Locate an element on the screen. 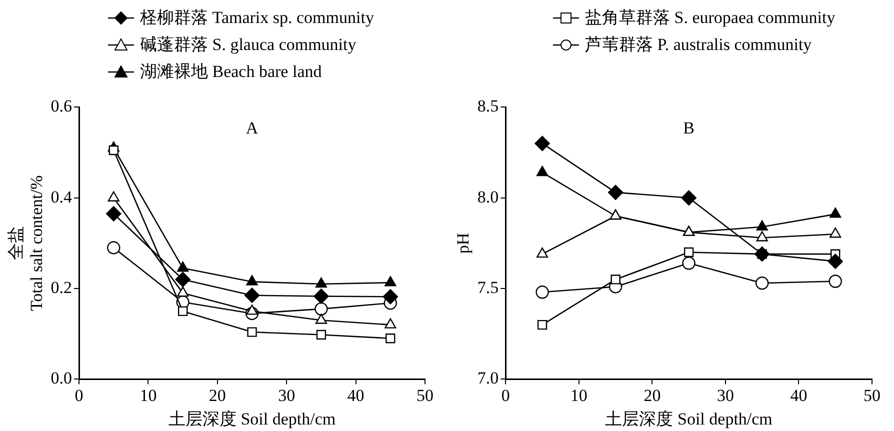 The height and width of the screenshot is (431, 894). legend-label: 柽柳群落 Tamarix sp. community is located at coordinates (257, 18).